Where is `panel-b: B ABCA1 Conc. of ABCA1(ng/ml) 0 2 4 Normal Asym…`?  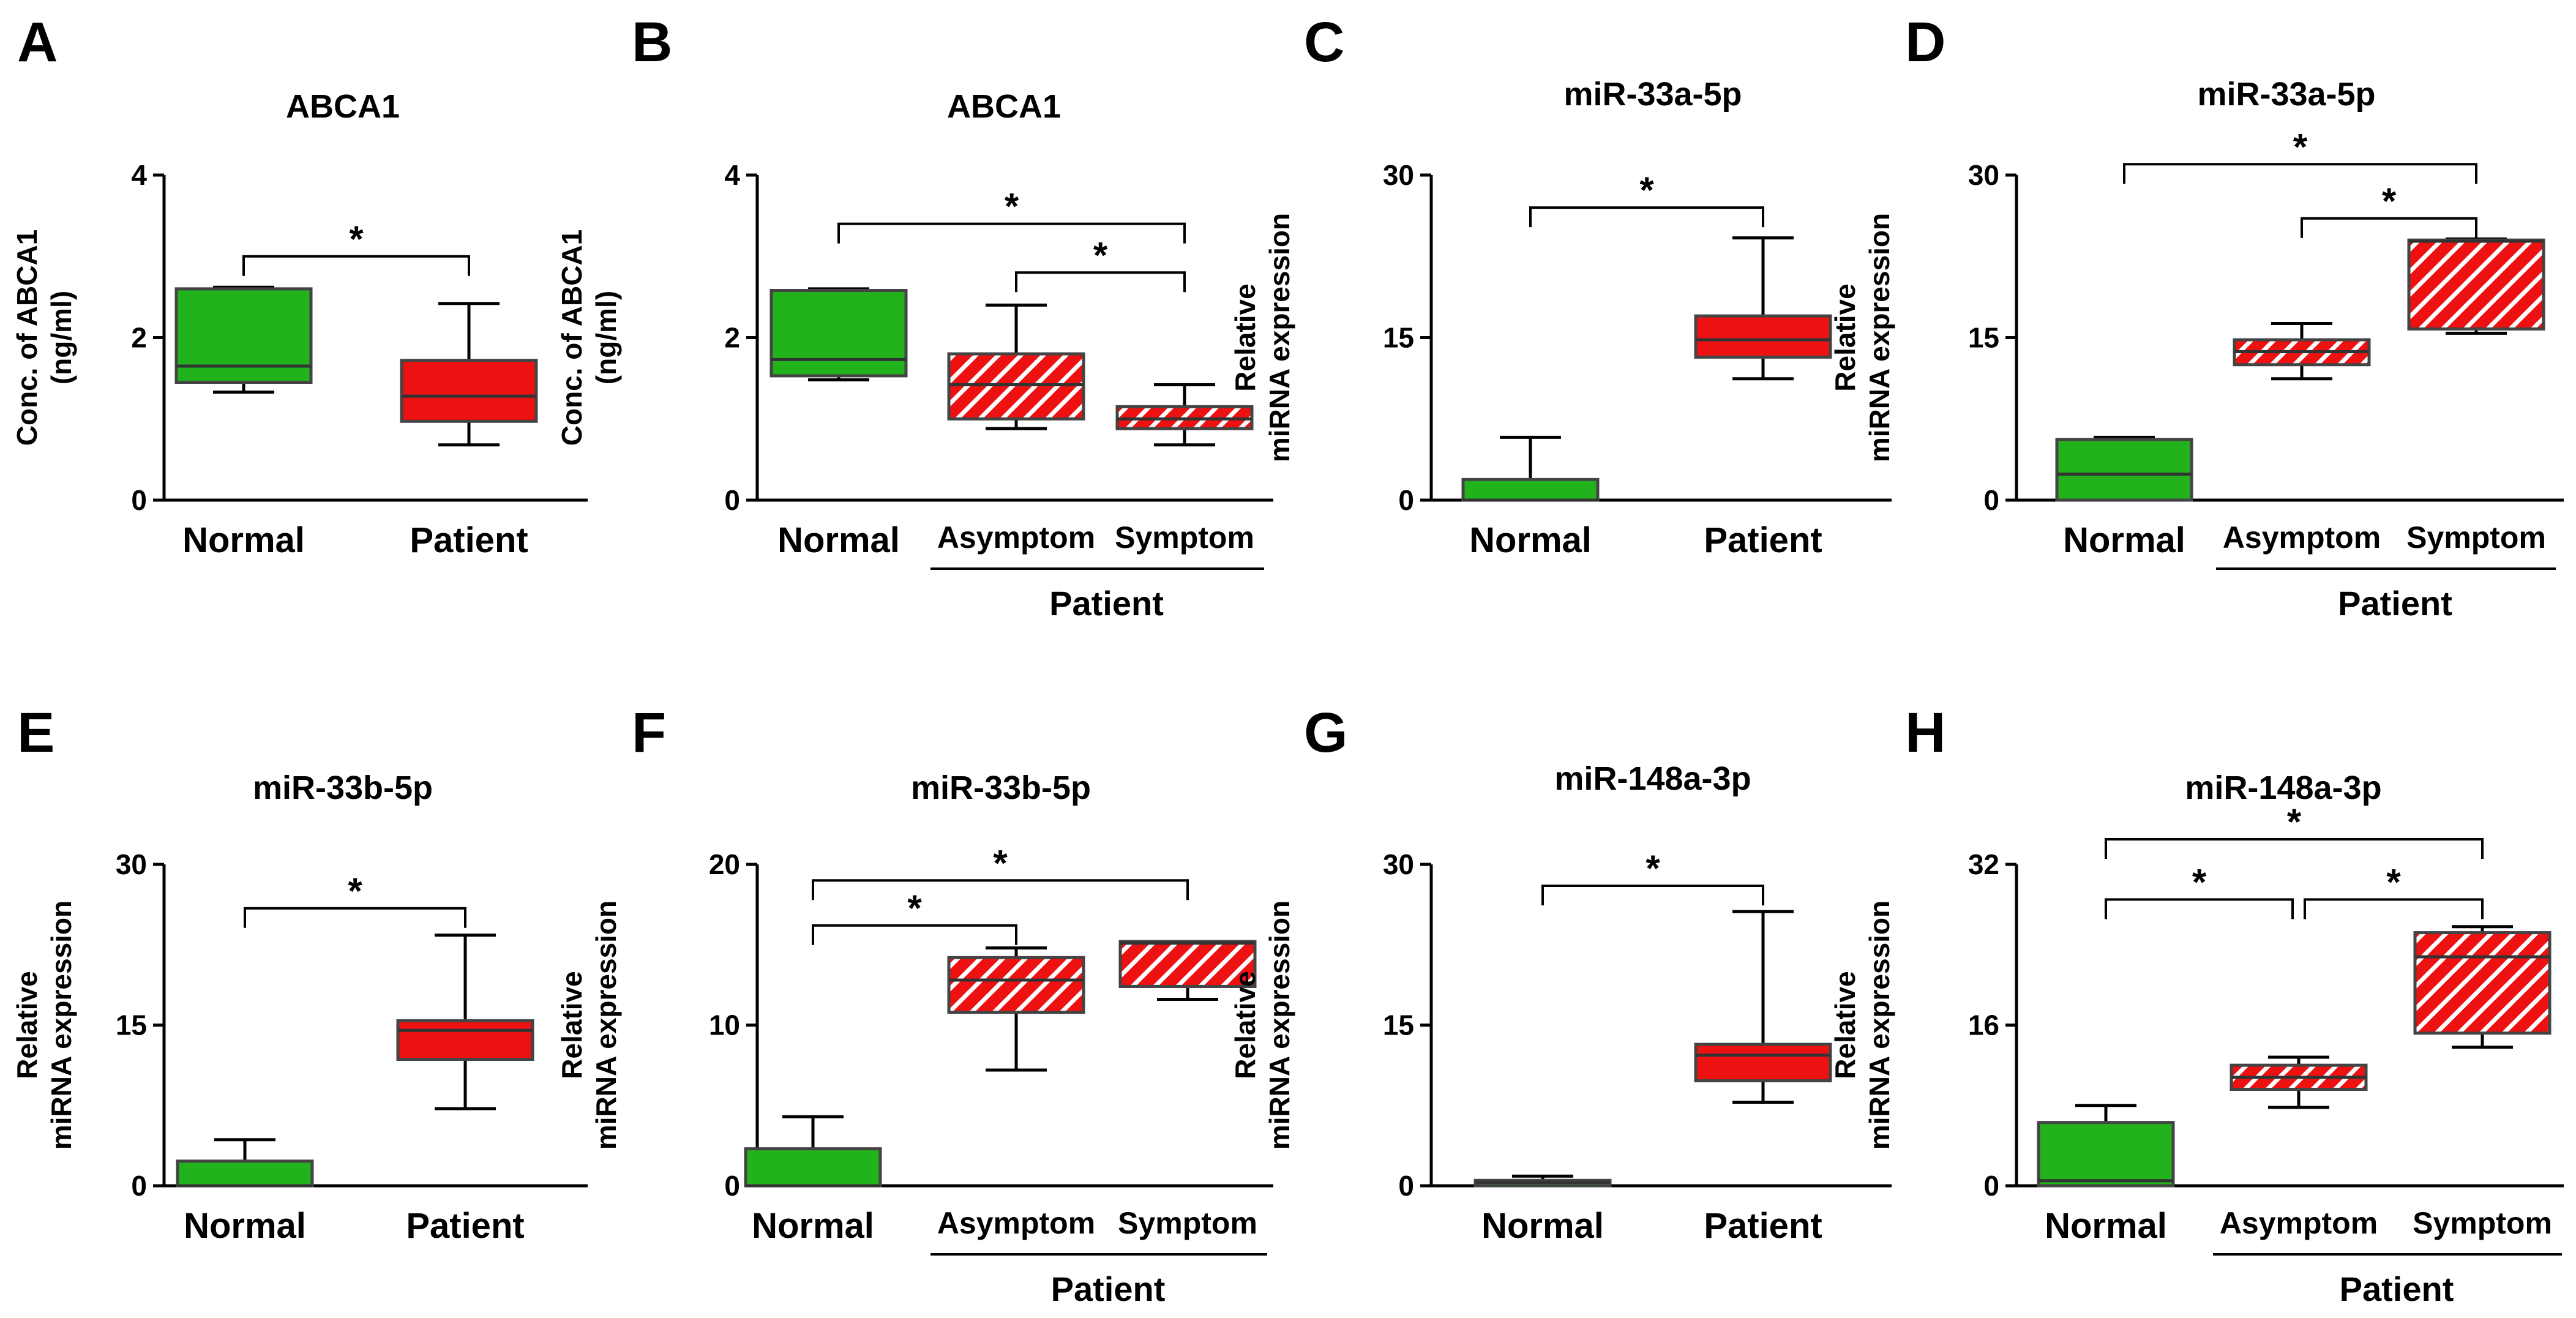
panel-b: B ABCA1 Conc. of ABCA1(ng/ml) 0 2 4 Normal Asym… is located at coordinates (914, 317).